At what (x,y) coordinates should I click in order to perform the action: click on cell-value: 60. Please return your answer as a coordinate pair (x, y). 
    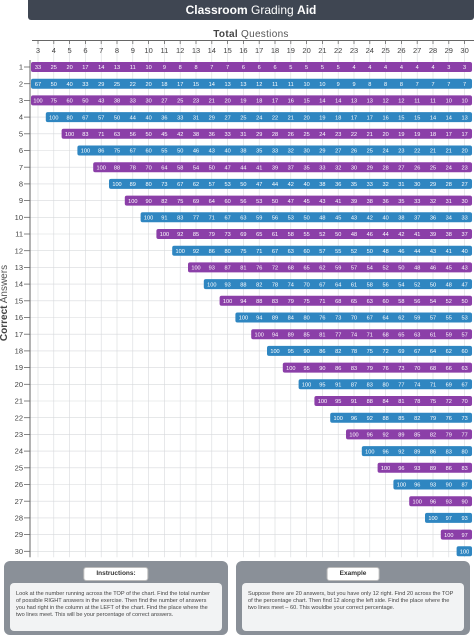
    Looking at the image, I should click on (464, 352).